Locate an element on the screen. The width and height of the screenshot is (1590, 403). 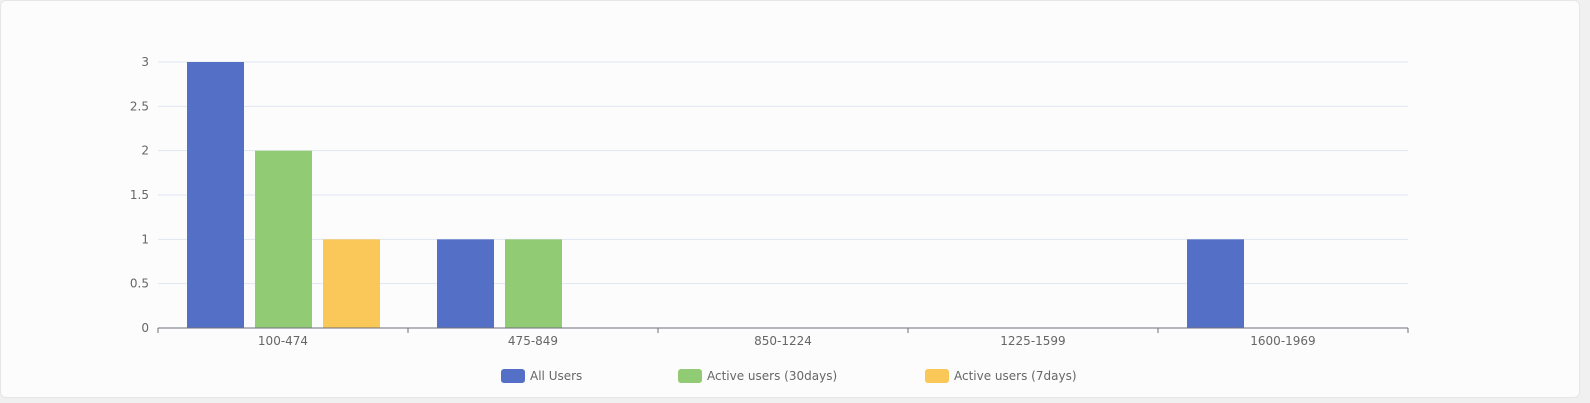
legend-item: All Users is located at coordinates (541, 376).